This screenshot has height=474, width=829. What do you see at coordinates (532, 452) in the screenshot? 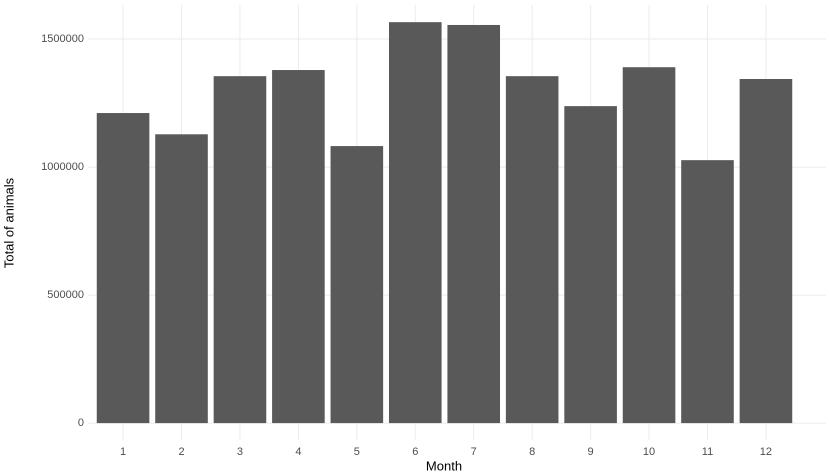
I see `x-tick-label: 8` at bounding box center [532, 452].